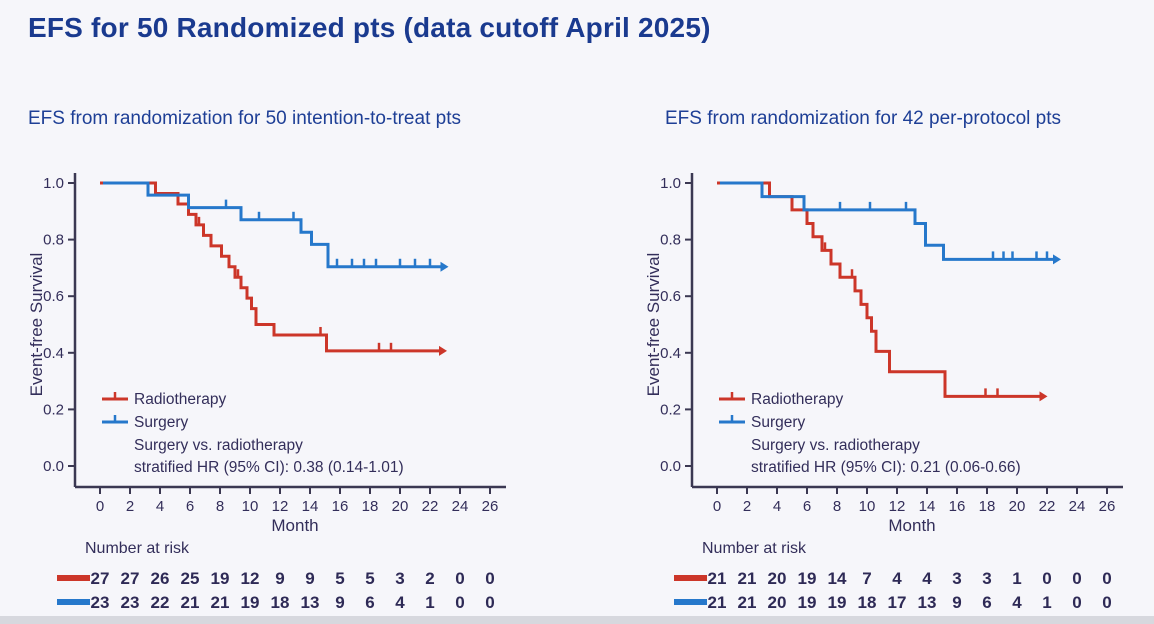  I want to click on risk-count-radiotherapy: 27, so click(130, 578).